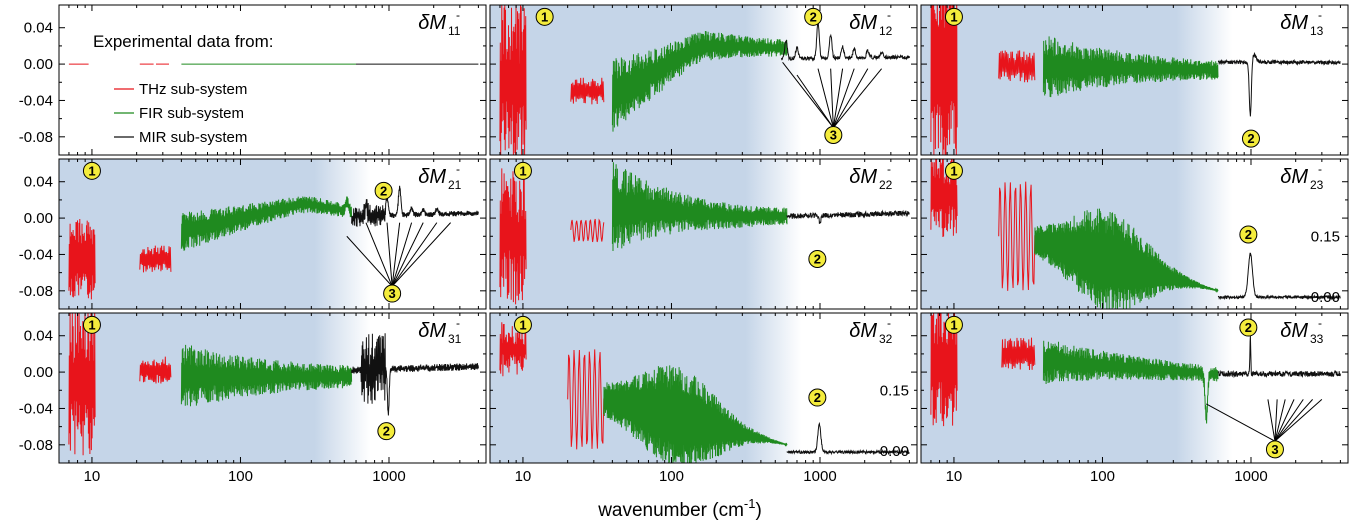 This screenshot has width=1360, height=524. What do you see at coordinates (671, 476) in the screenshot?
I see `x-tick-label: 100` at bounding box center [671, 476].